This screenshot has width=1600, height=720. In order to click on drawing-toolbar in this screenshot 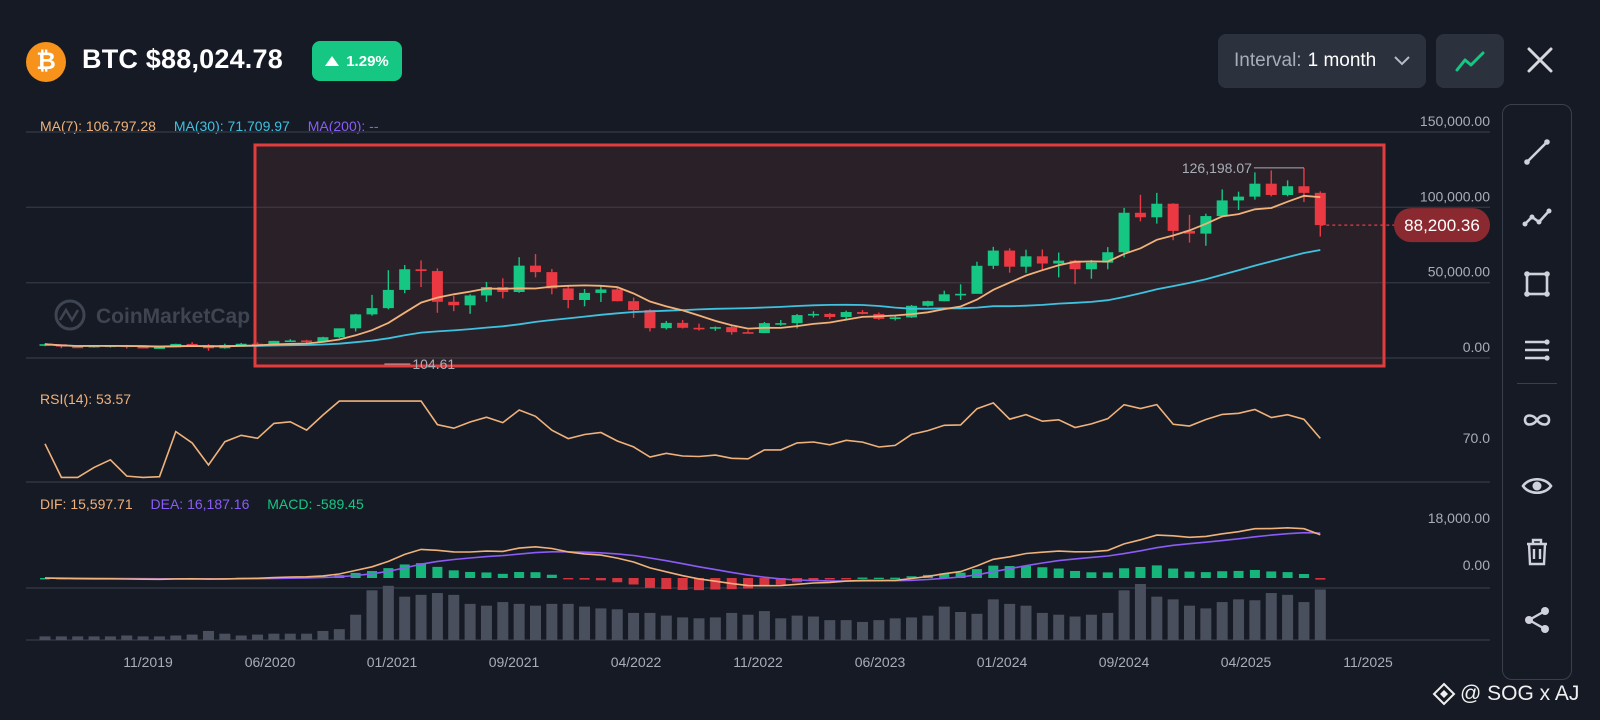, I will do `click(1537, 392)`.